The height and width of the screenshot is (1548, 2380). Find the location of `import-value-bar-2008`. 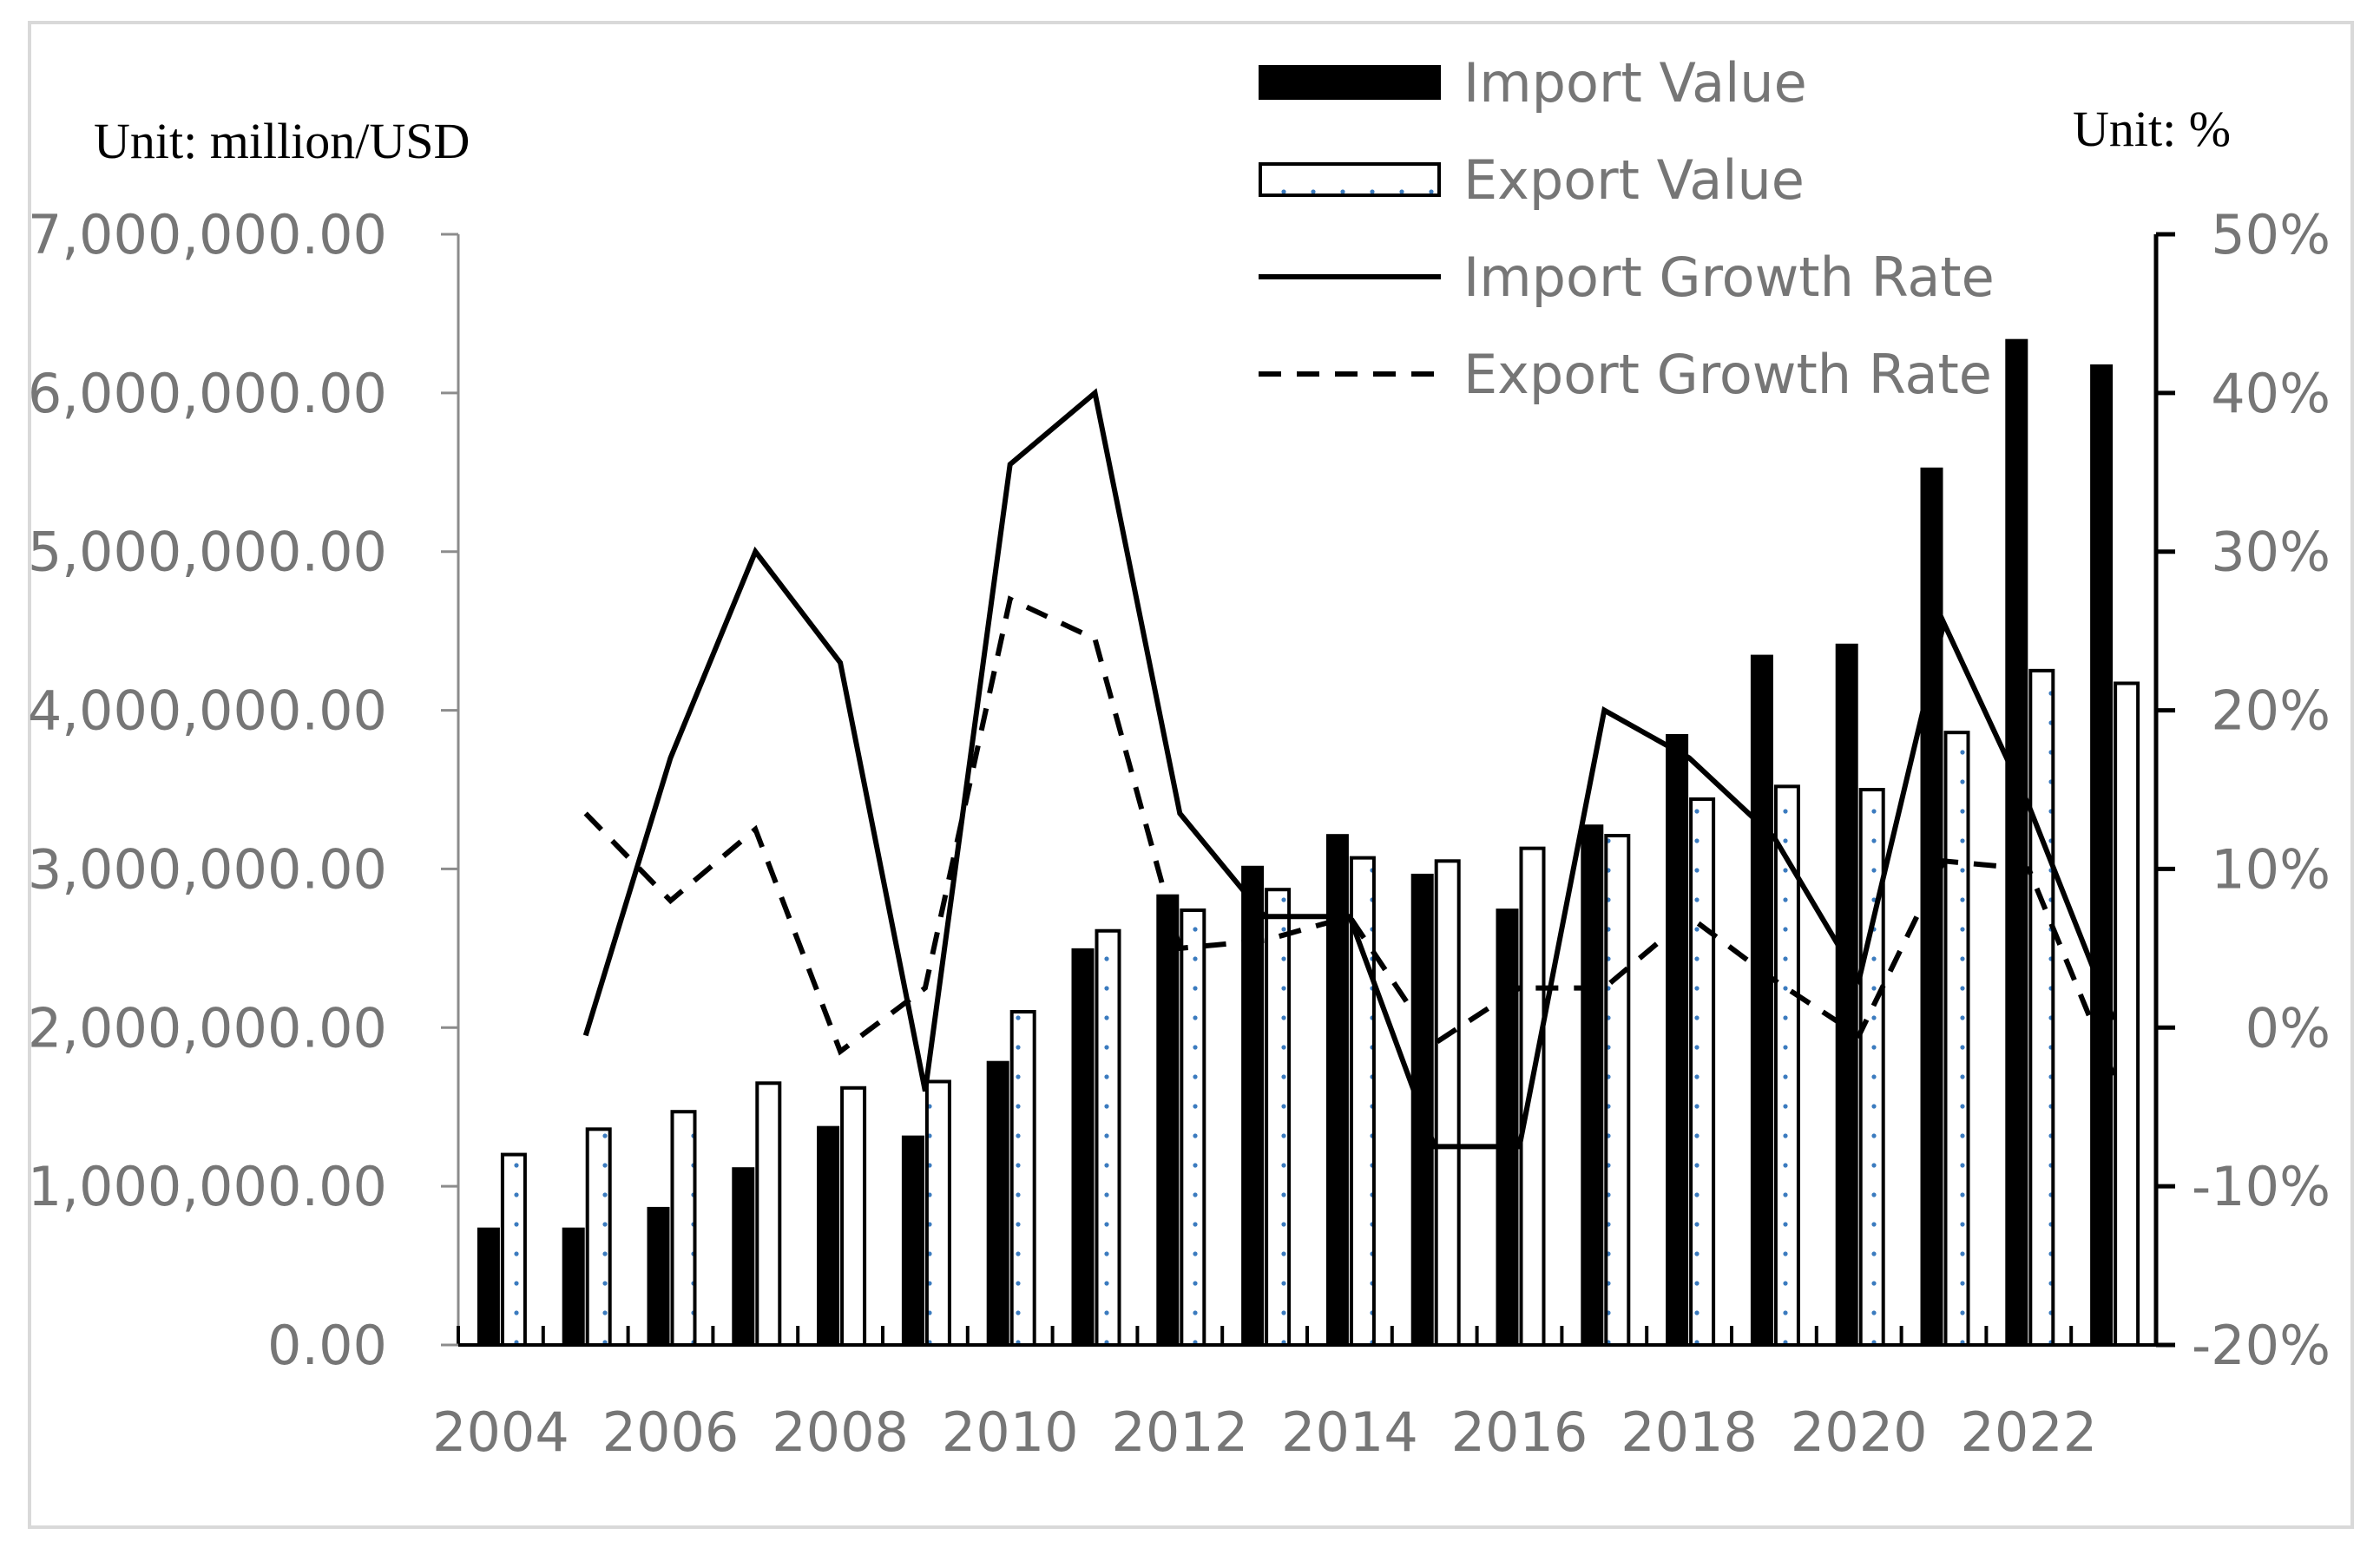

import-value-bar-2008 is located at coordinates (828, 1235).